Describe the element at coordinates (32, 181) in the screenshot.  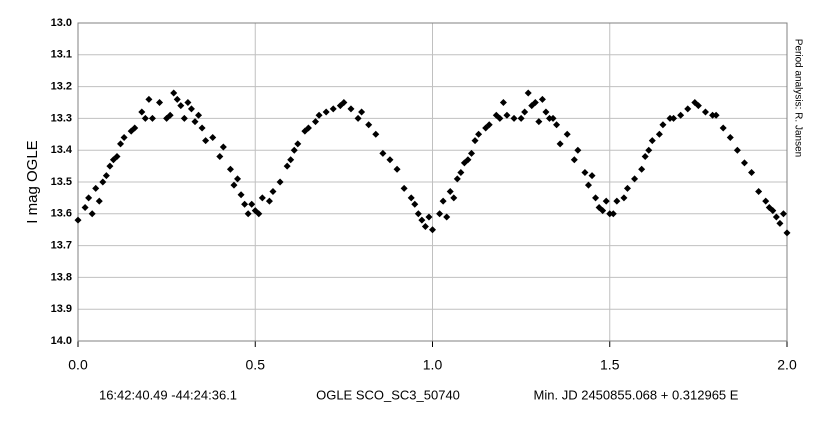
I see `y-axis-label: I mag OGLE` at that location.